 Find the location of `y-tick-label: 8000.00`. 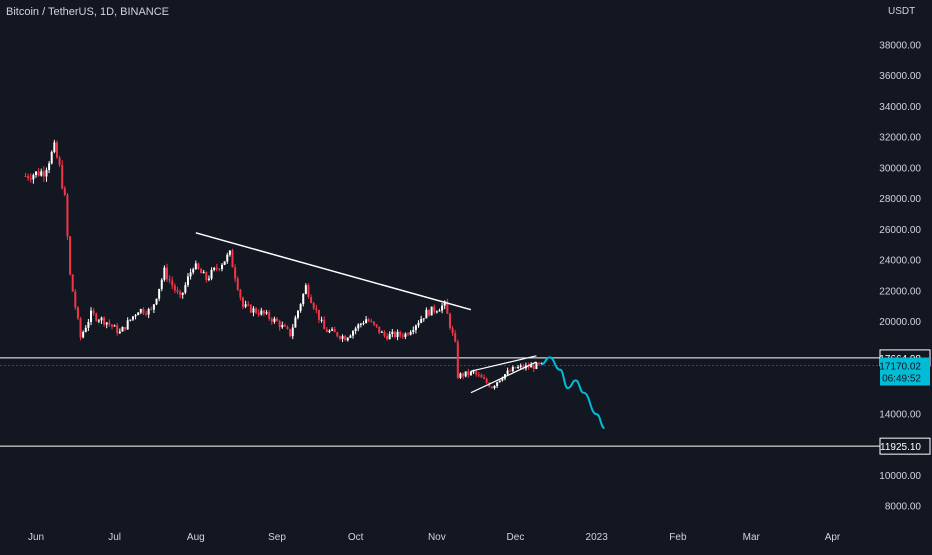

y-tick-label: 8000.00 is located at coordinates (903, 507).